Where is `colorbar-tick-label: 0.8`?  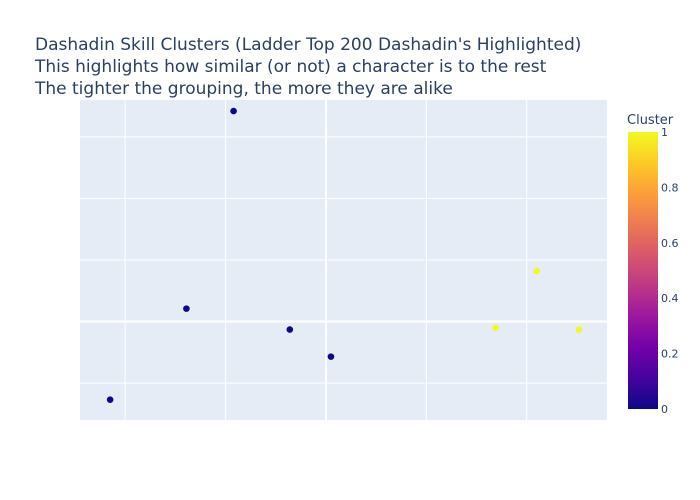
colorbar-tick-label: 0.8 is located at coordinates (670, 187).